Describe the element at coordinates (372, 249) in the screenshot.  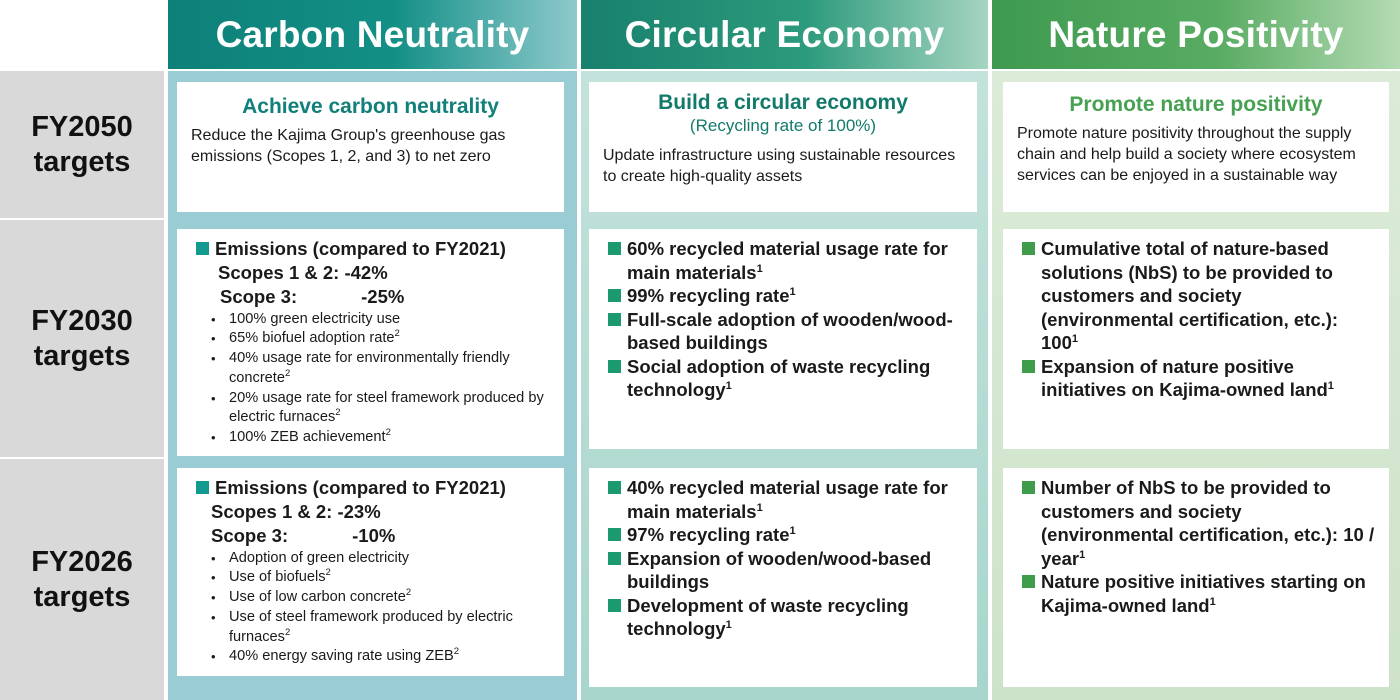
I see `fy2030-carbon-emissions-heading: Emissions (compared to FY2021)` at that location.